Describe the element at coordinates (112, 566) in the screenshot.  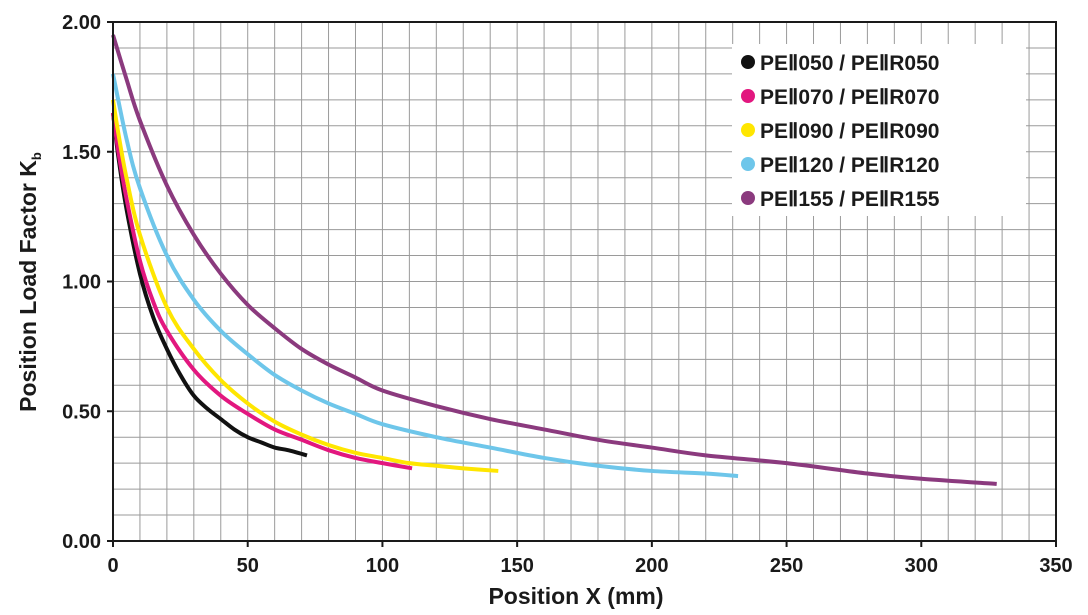
I see `x-tick-label: 0` at that location.